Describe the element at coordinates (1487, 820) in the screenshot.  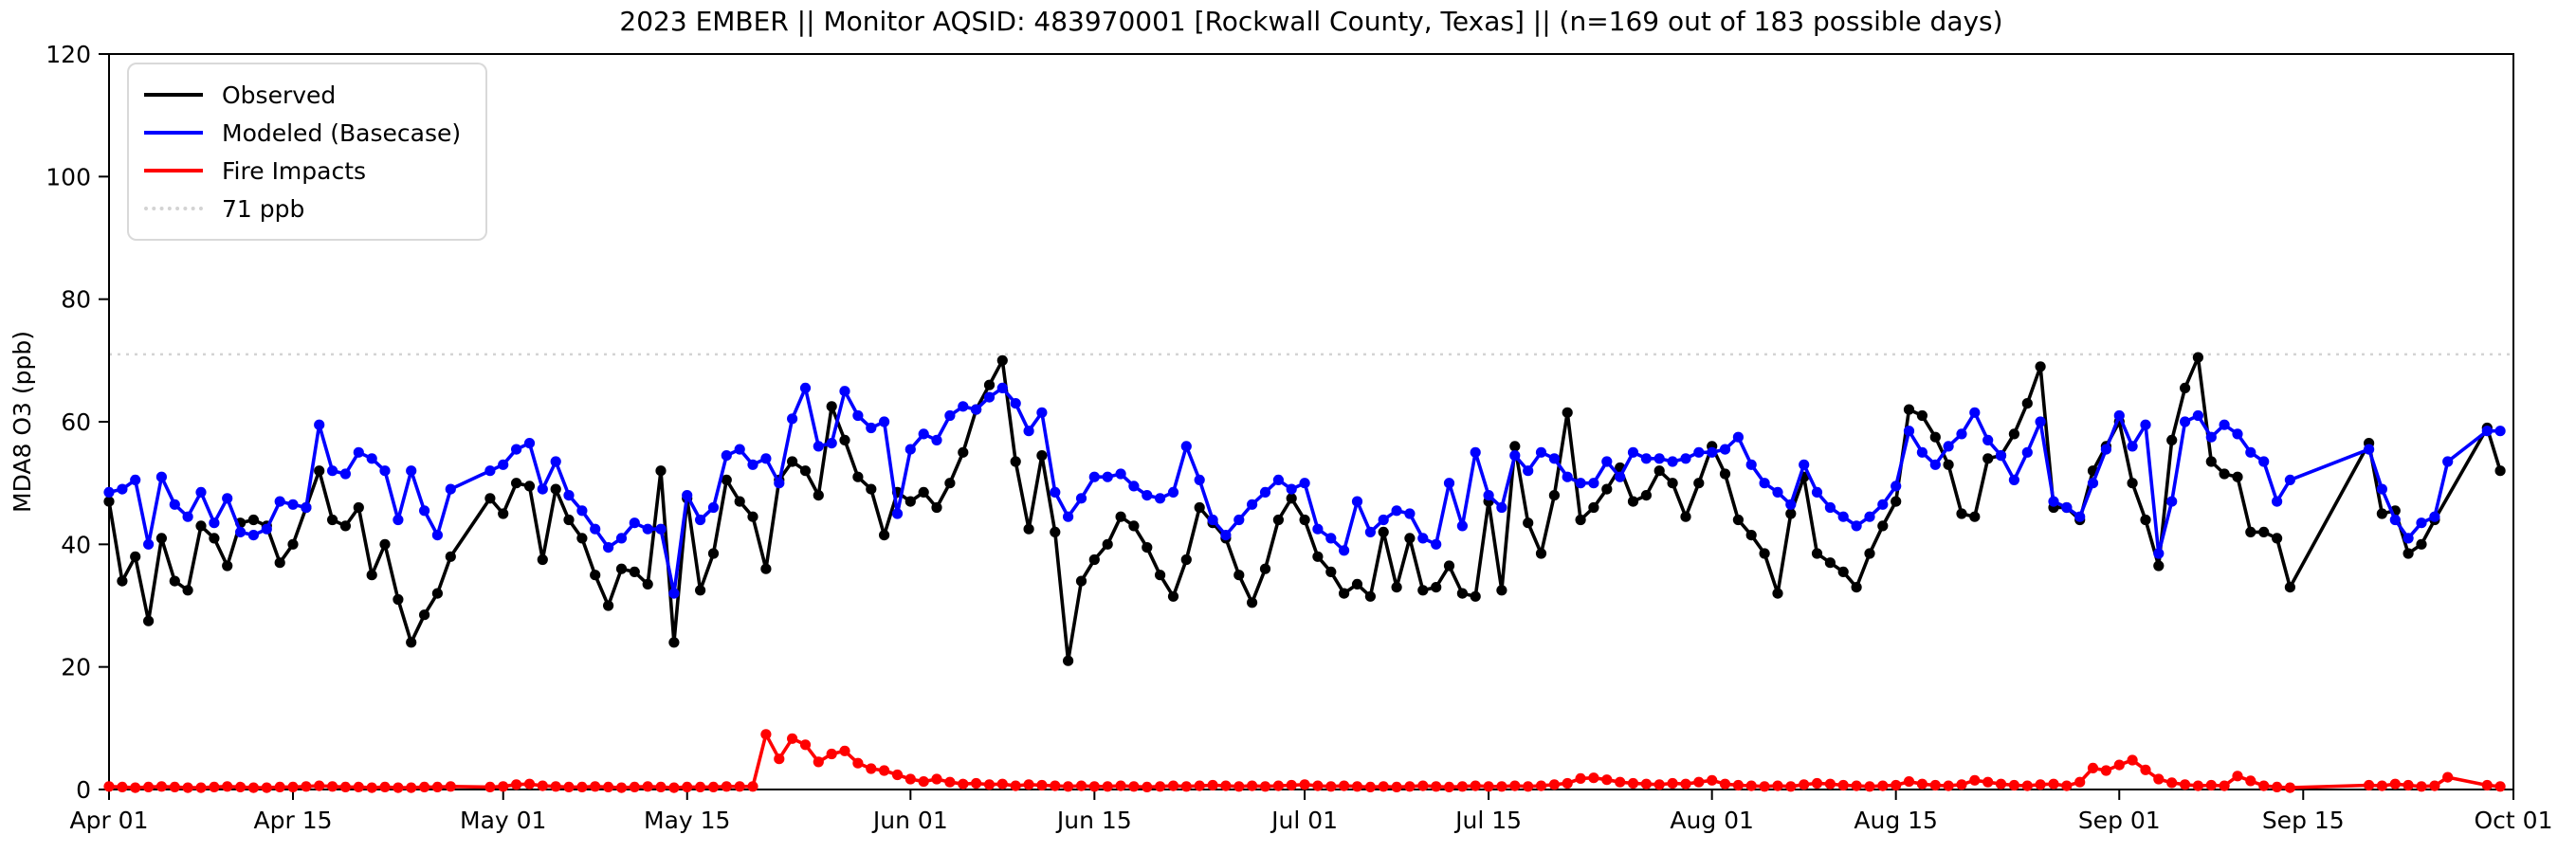
I see `x-tick-label: Jul 15` at that location.